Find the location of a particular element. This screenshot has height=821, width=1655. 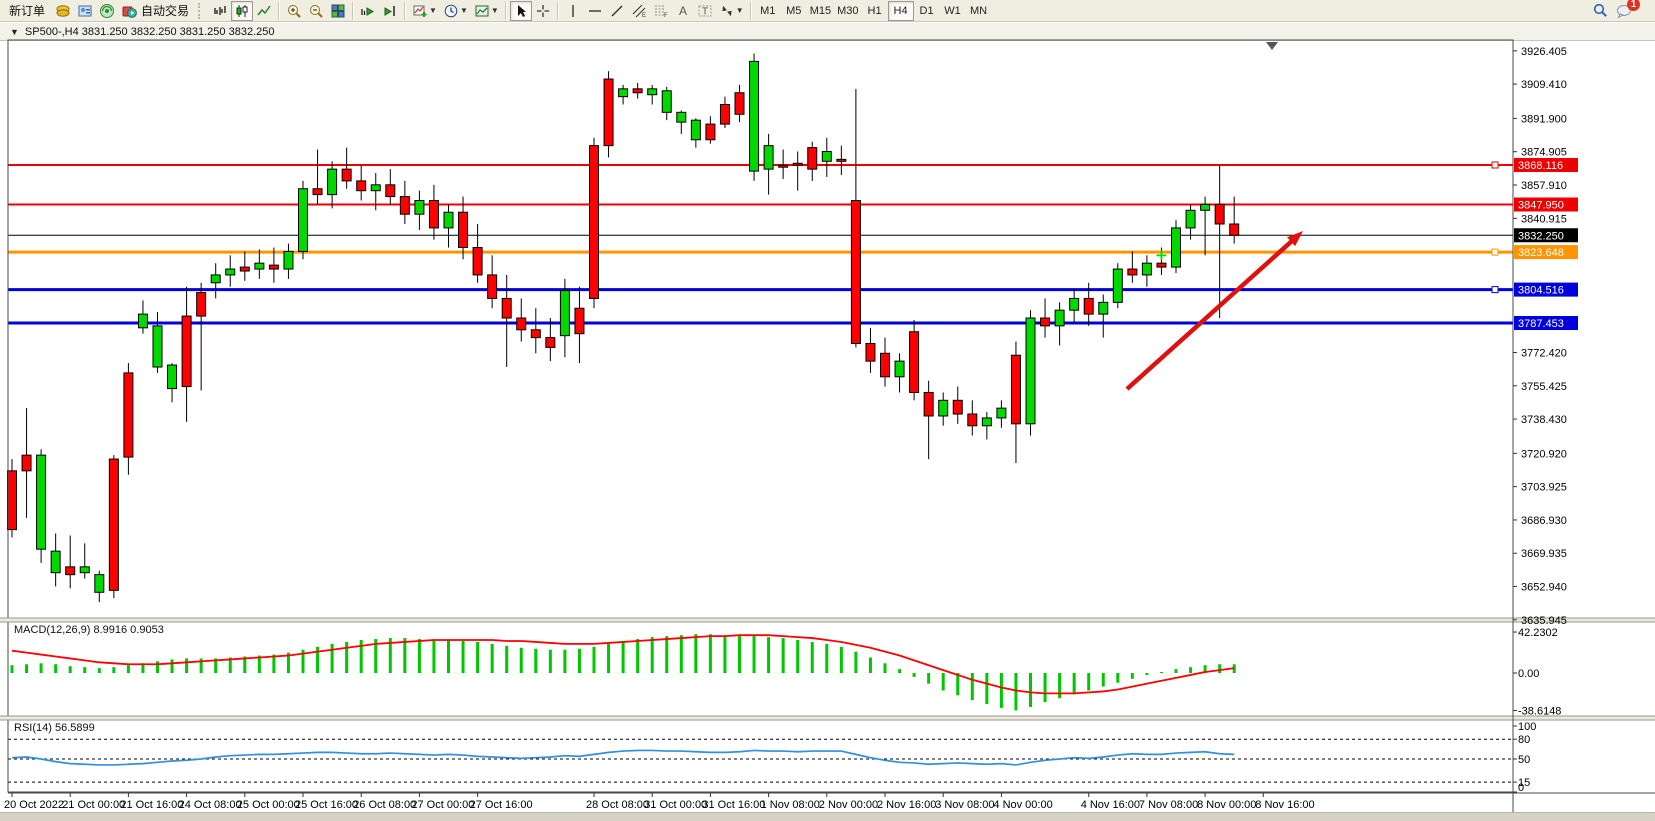

toolbar-right-icons: 1 is located at coordinates (1619, 10).